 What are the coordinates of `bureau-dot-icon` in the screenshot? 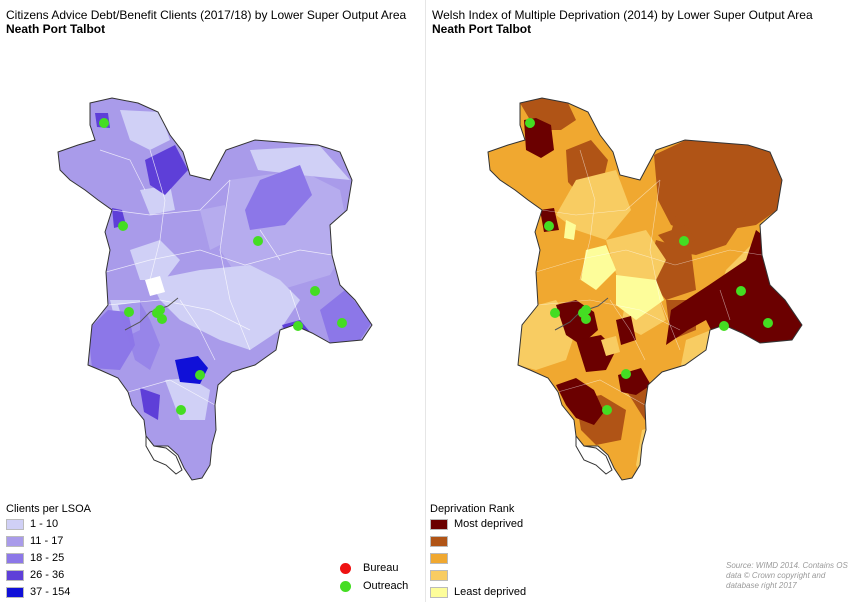 It's located at (345, 568).